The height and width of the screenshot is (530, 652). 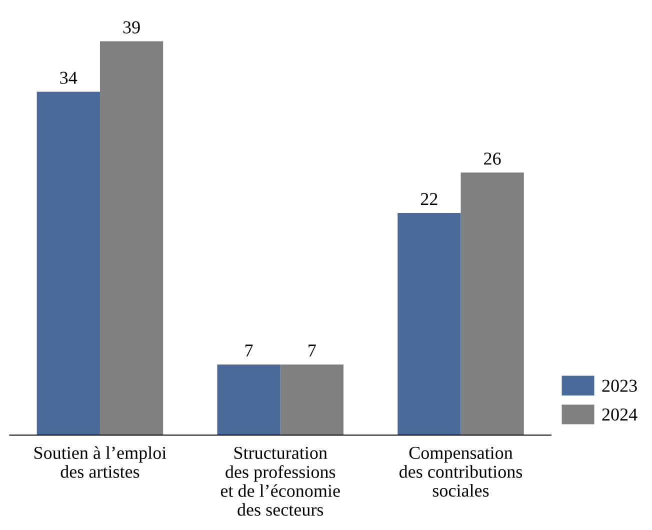 What do you see at coordinates (460, 471) in the screenshot?
I see `x-tick-label: Compensation des contributions sociales` at bounding box center [460, 471].